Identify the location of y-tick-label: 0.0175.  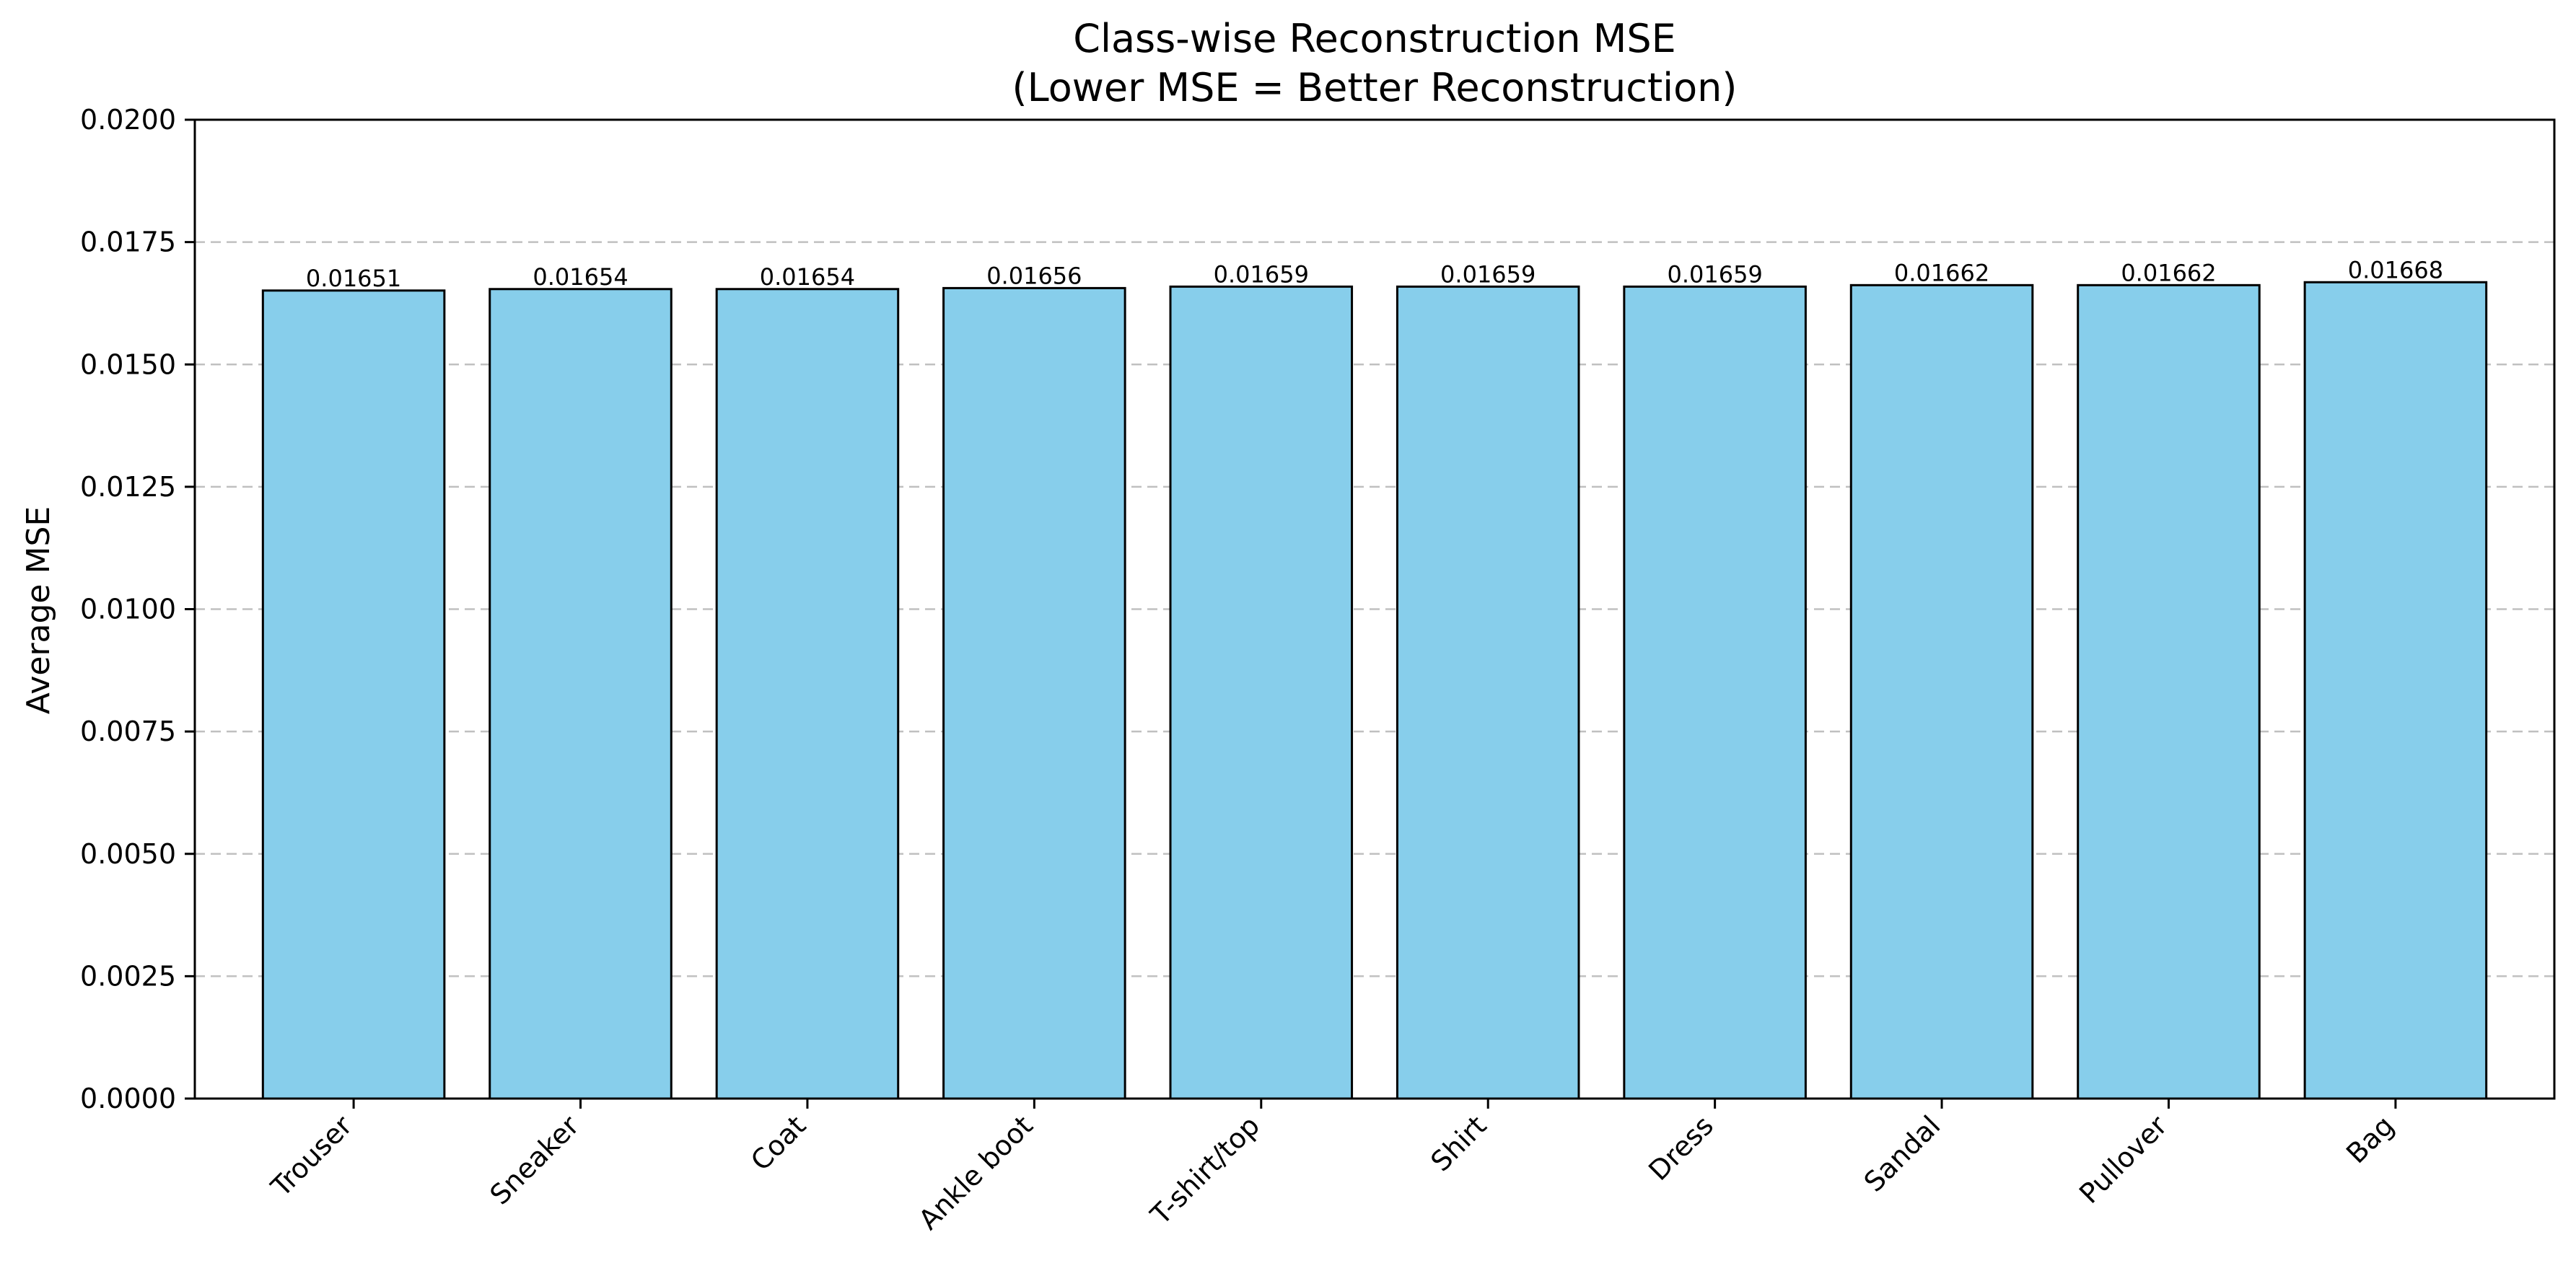
(128, 242).